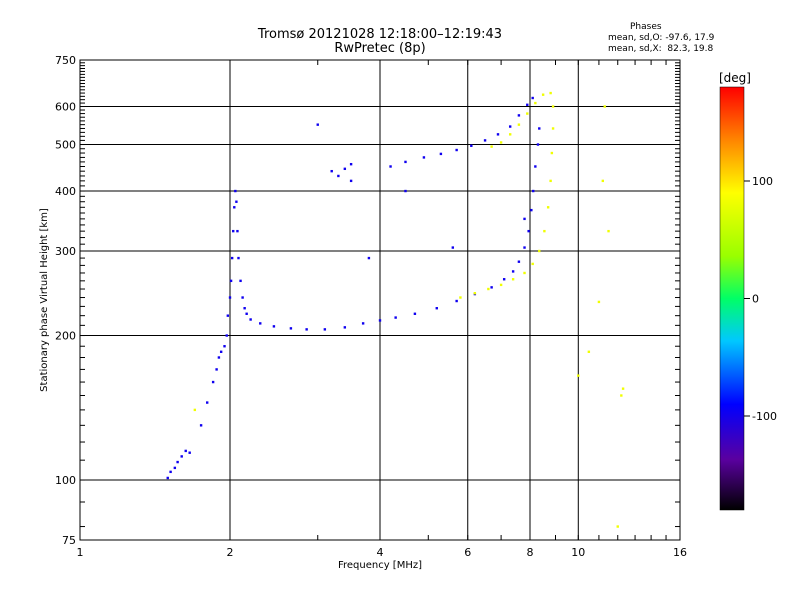  Describe the element at coordinates (680, 552) in the screenshot. I see `x-tick-label: 16` at that location.